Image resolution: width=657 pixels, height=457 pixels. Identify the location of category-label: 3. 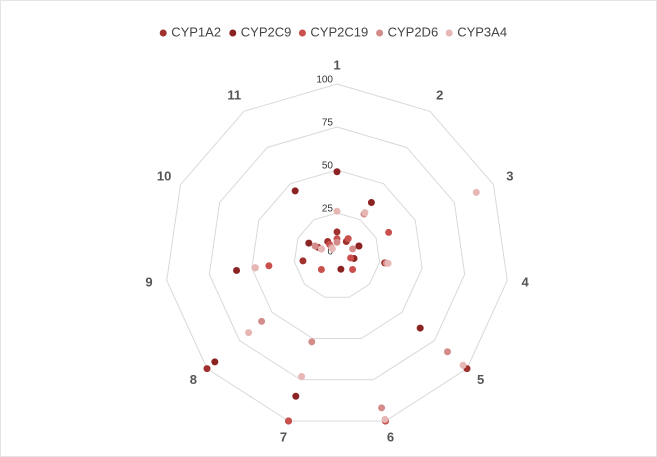
(509, 176).